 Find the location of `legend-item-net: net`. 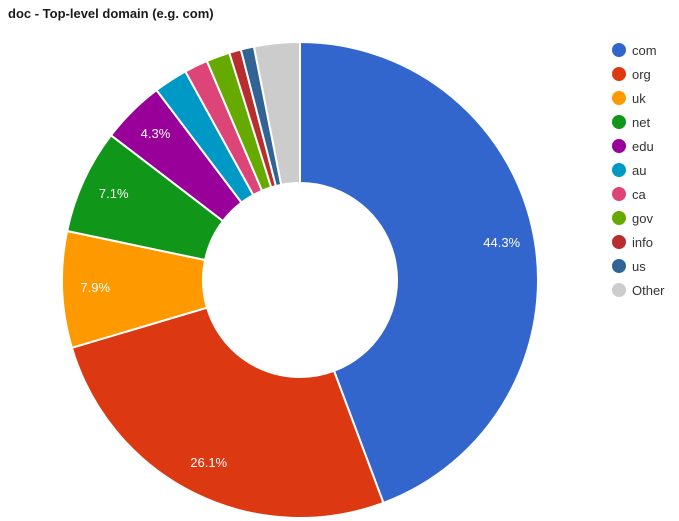

legend-item-net: net is located at coordinates (638, 122).